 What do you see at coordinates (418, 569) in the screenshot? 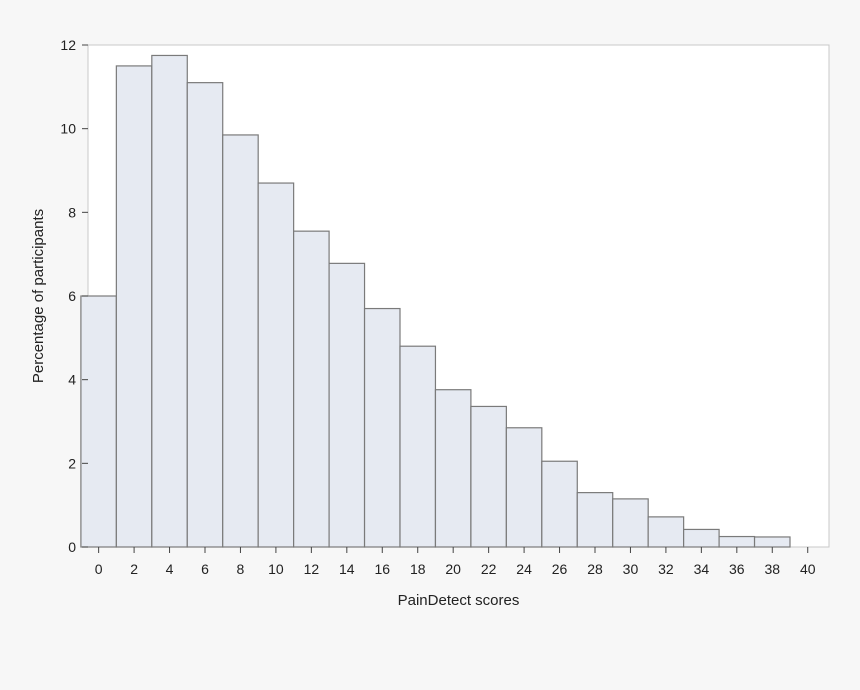
I see `x-tick-label: 18` at bounding box center [418, 569].